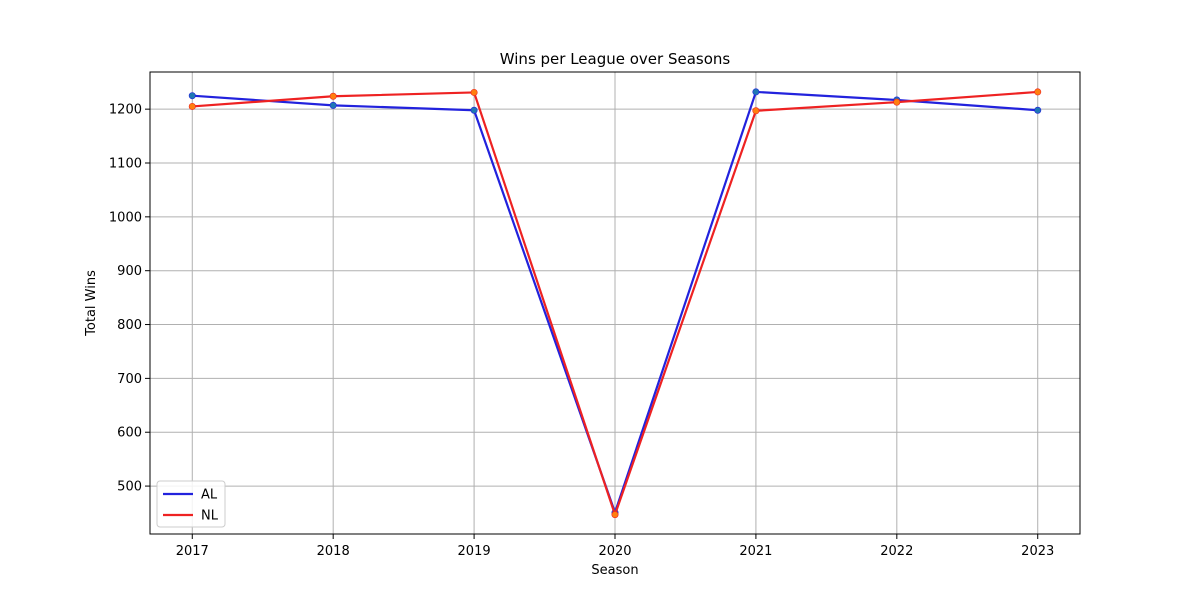  I want to click on x-tick-label: 2018, so click(333, 551).